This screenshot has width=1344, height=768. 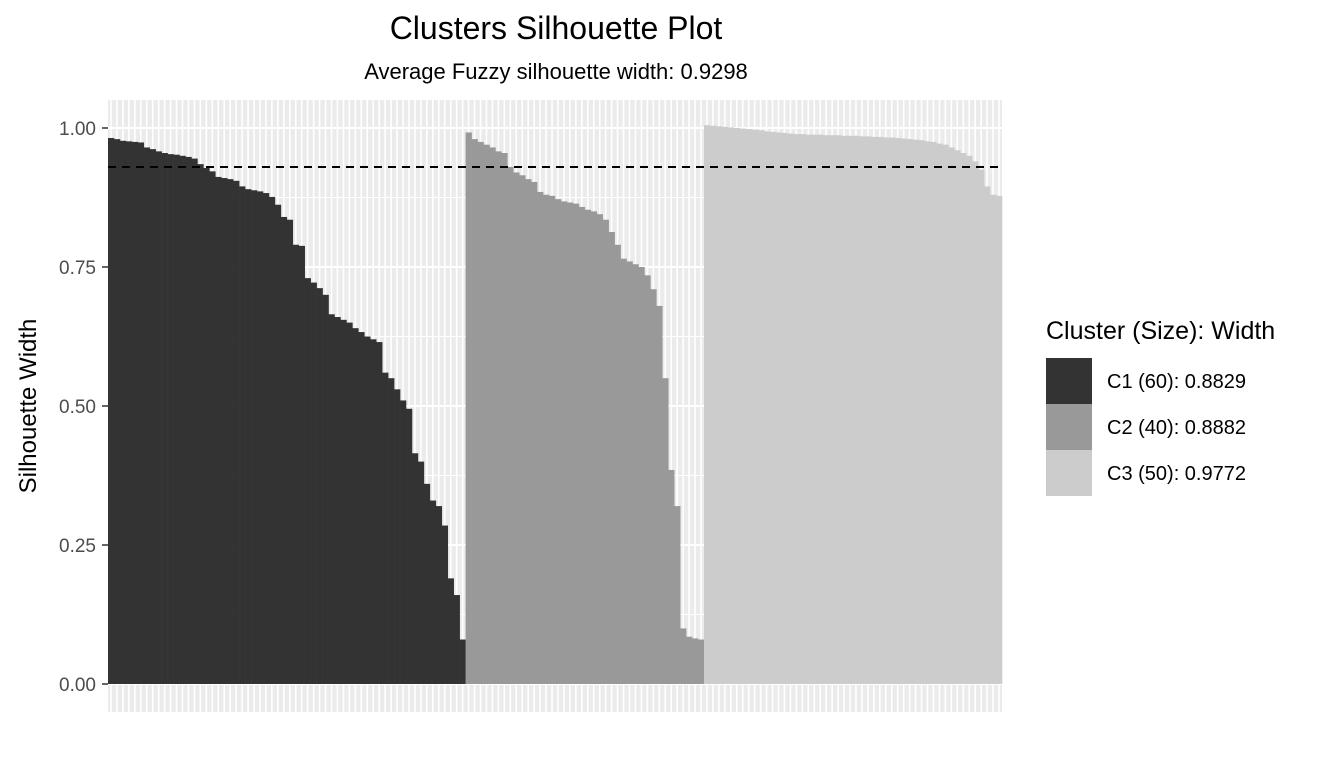 I want to click on legend-label-c1: C1 (60): 0.8829, so click(x=1176, y=382).